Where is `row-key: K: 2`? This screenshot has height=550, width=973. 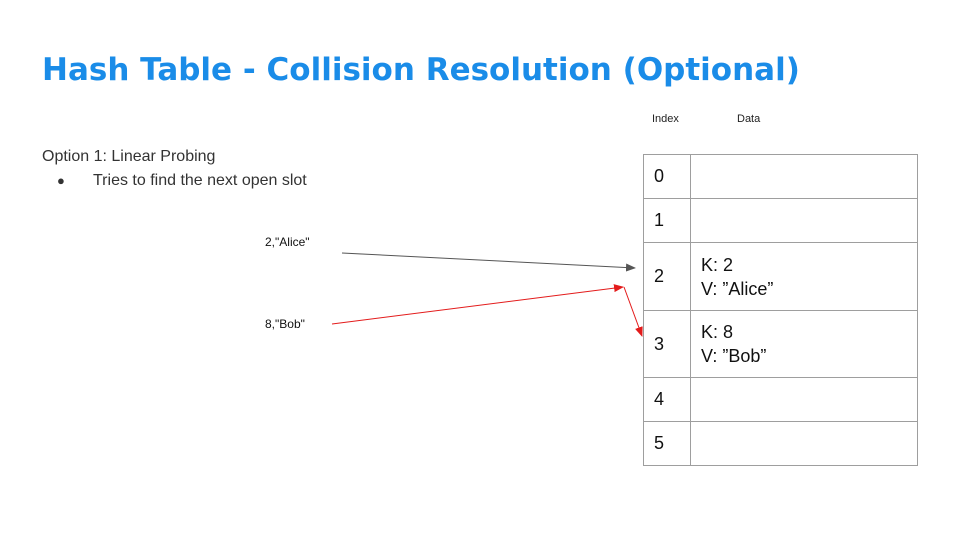 row-key: K: 2 is located at coordinates (717, 264).